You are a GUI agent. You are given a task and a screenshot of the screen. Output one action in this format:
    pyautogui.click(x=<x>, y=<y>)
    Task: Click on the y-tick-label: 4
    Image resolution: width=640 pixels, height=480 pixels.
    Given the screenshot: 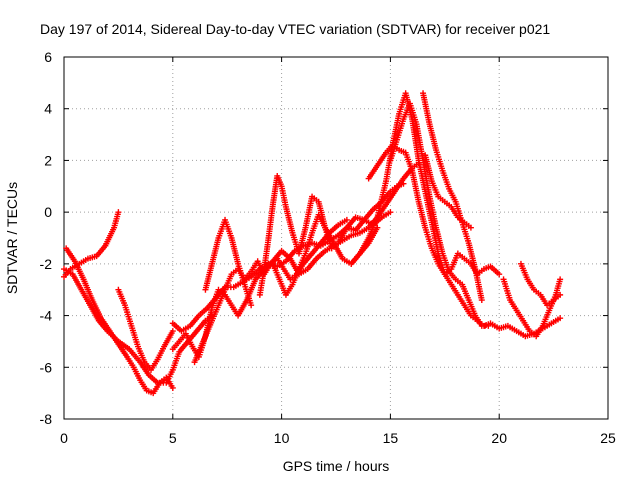 What is the action you would take?
    pyautogui.click(x=48, y=109)
    